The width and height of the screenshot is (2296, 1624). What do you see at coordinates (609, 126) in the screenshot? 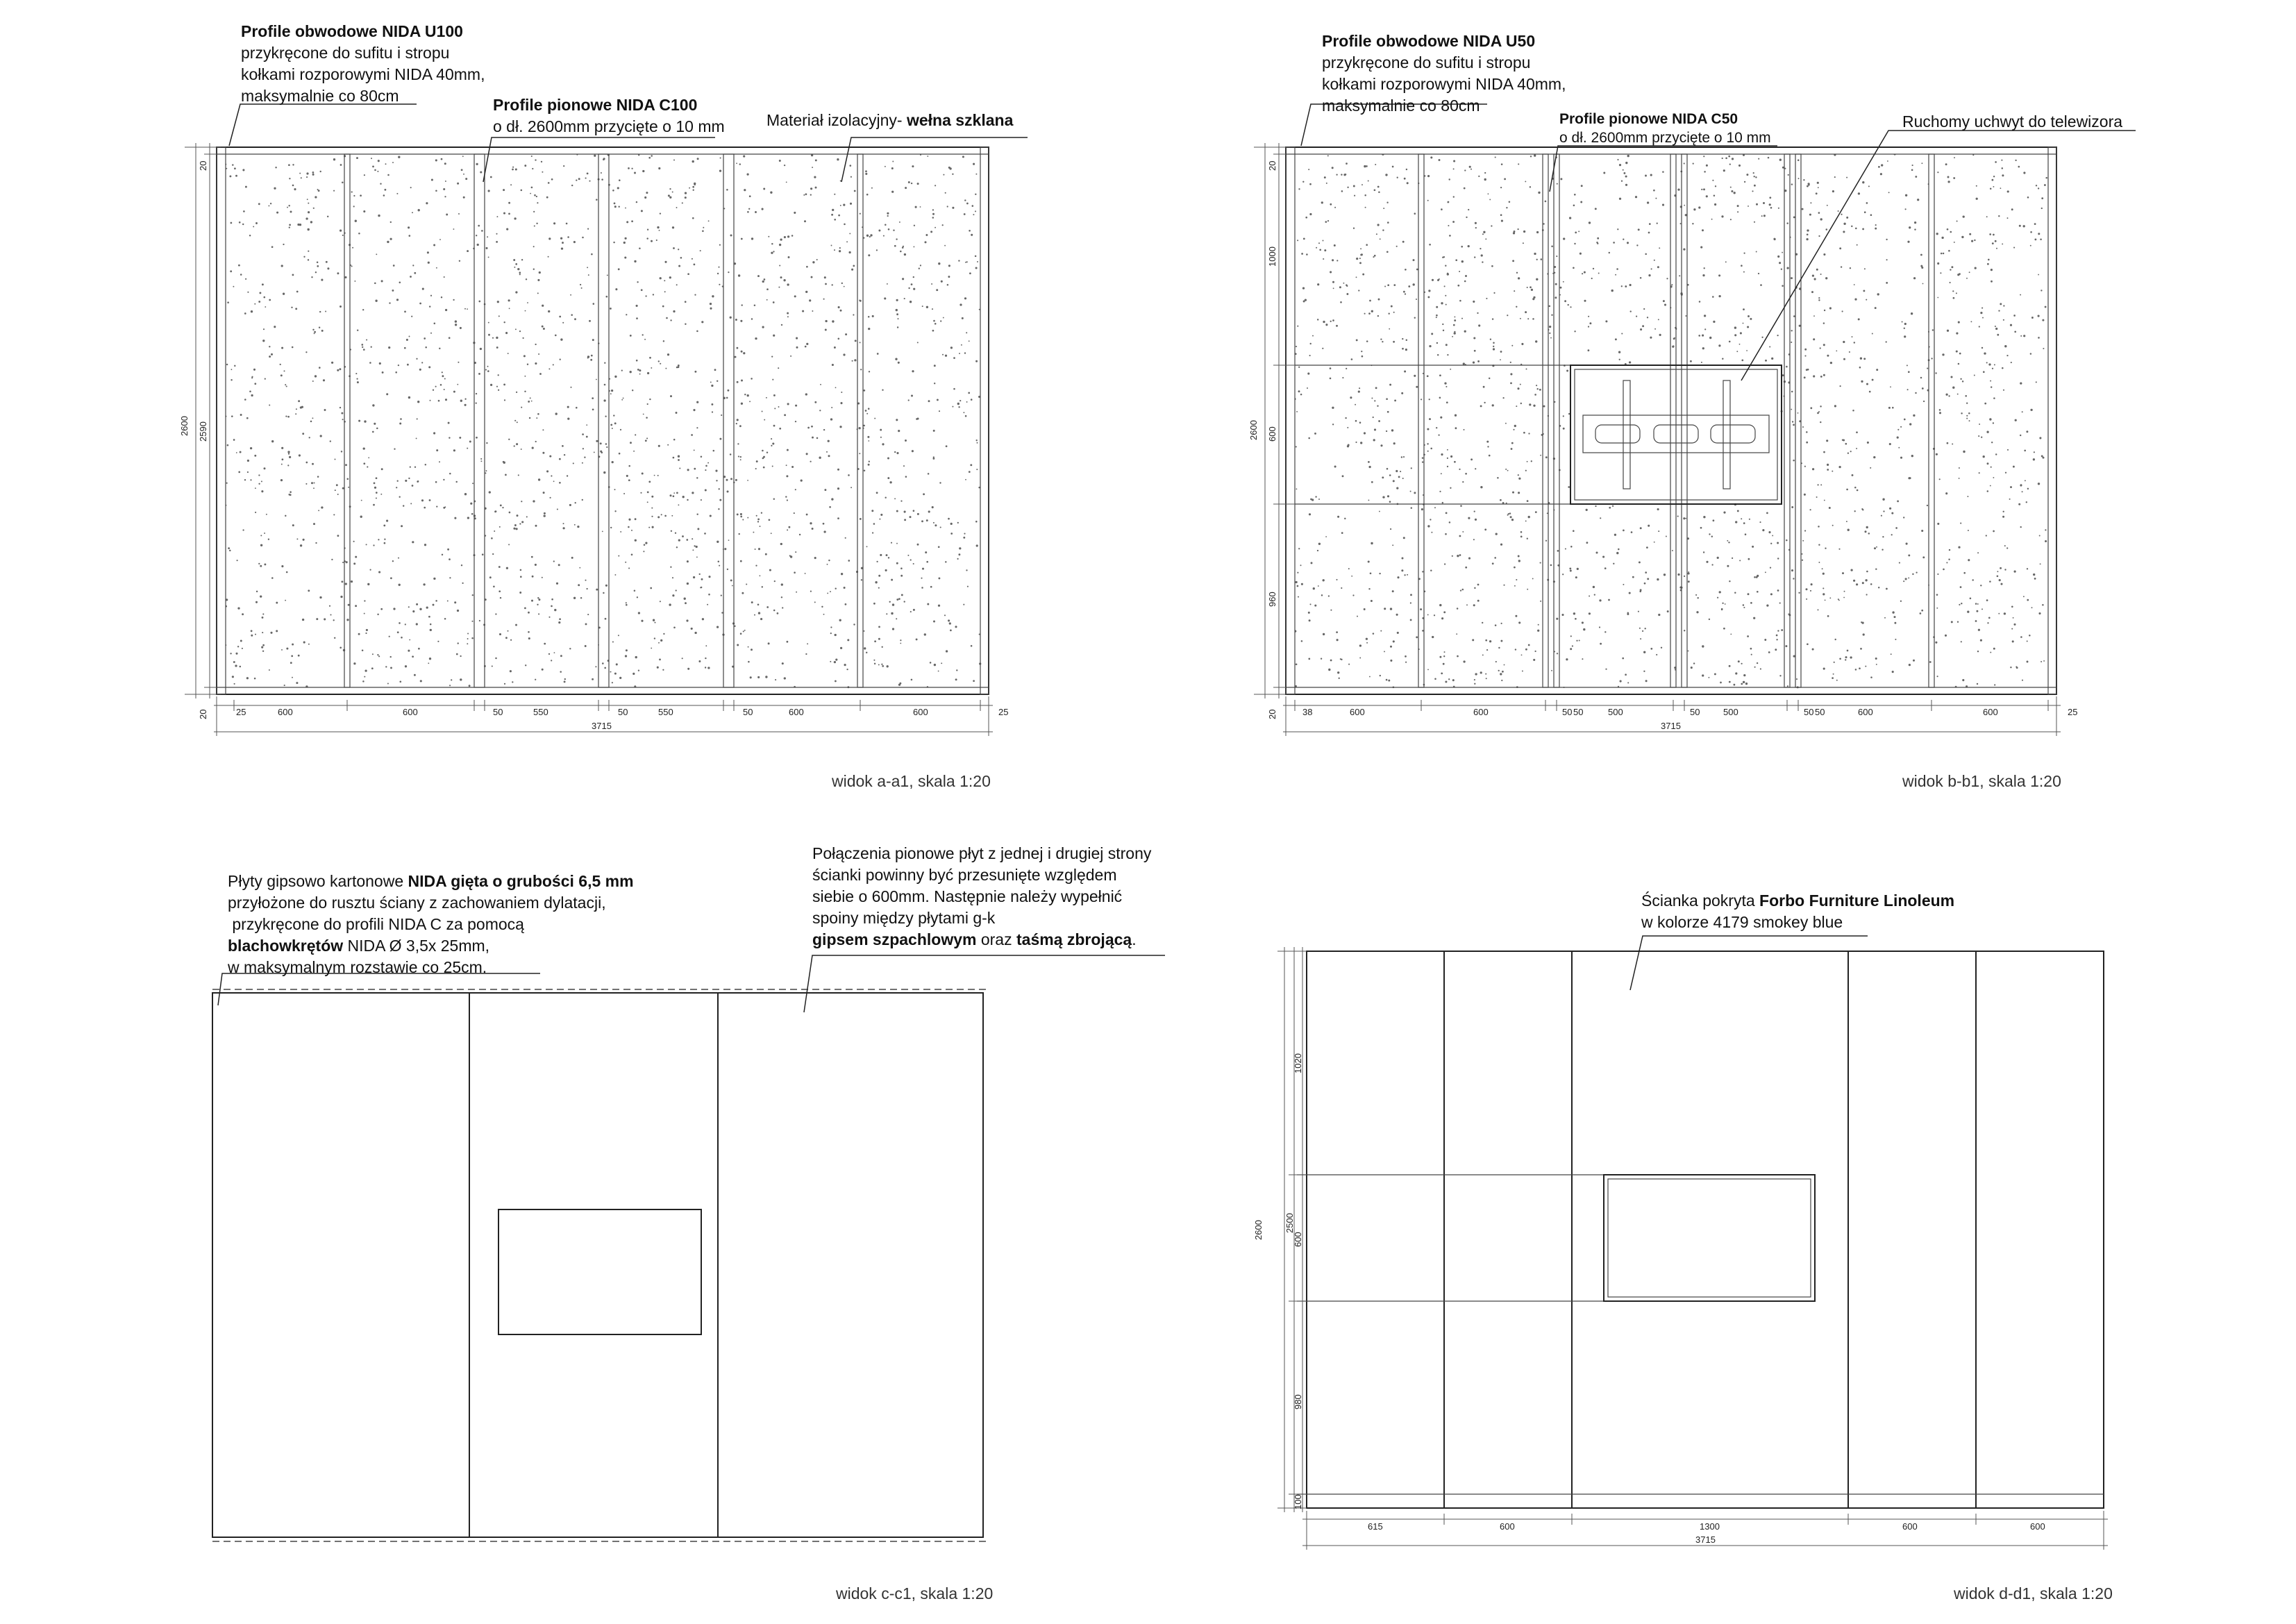
I see `note-a-c-line: o dł. 2600mm przycięte o 10 mm` at bounding box center [609, 126].